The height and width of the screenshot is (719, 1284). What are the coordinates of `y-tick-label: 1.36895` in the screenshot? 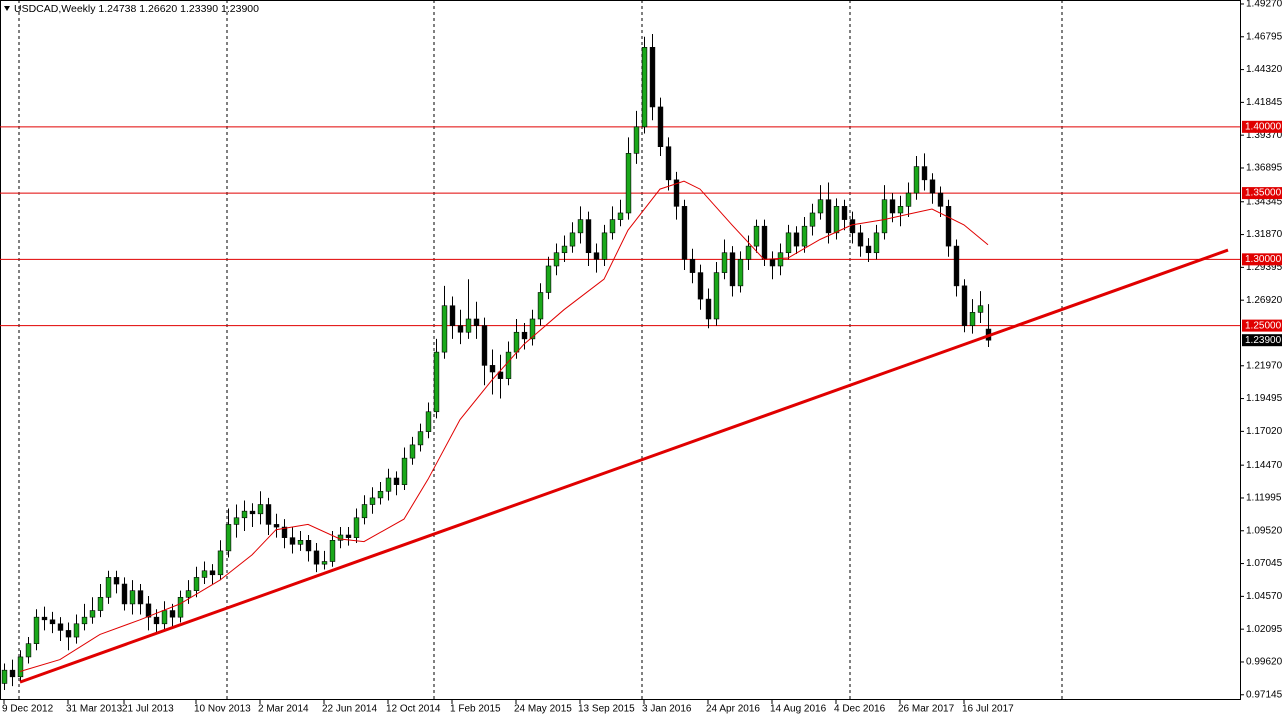 It's located at (1264, 168).